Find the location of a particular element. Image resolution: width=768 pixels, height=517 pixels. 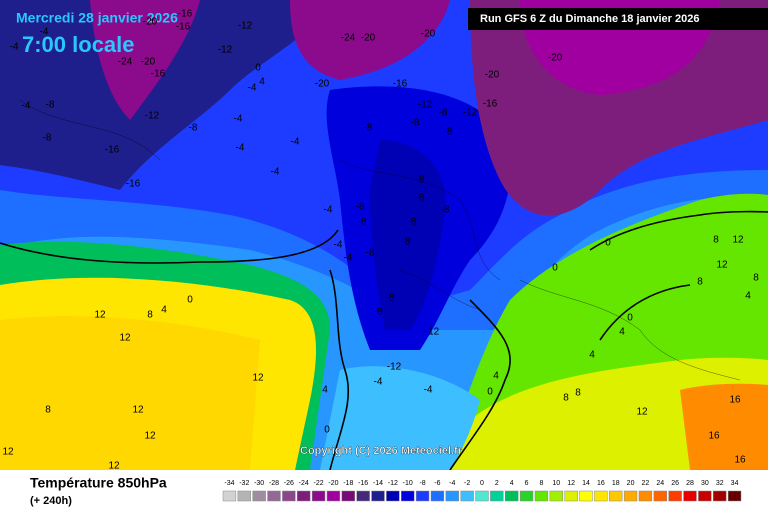

legend-label: 30 is located at coordinates (705, 483).